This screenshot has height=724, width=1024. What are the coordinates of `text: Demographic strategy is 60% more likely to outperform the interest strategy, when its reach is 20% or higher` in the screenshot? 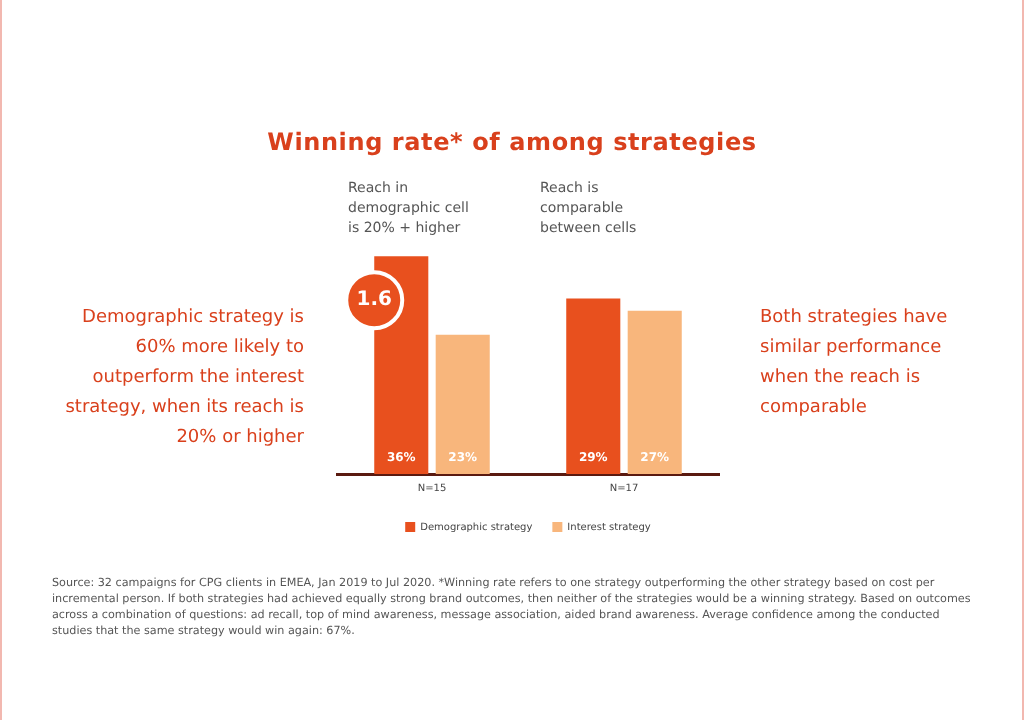 It's located at (183, 379).